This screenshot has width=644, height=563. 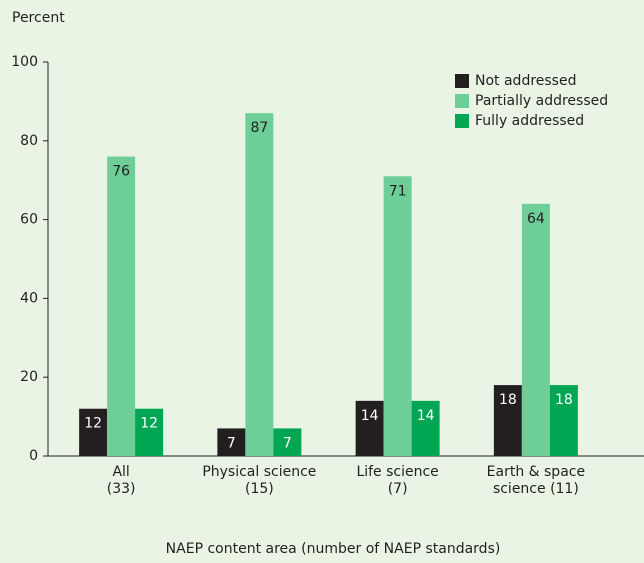 I want to click on y-tick-label: 80, so click(x=29, y=141).